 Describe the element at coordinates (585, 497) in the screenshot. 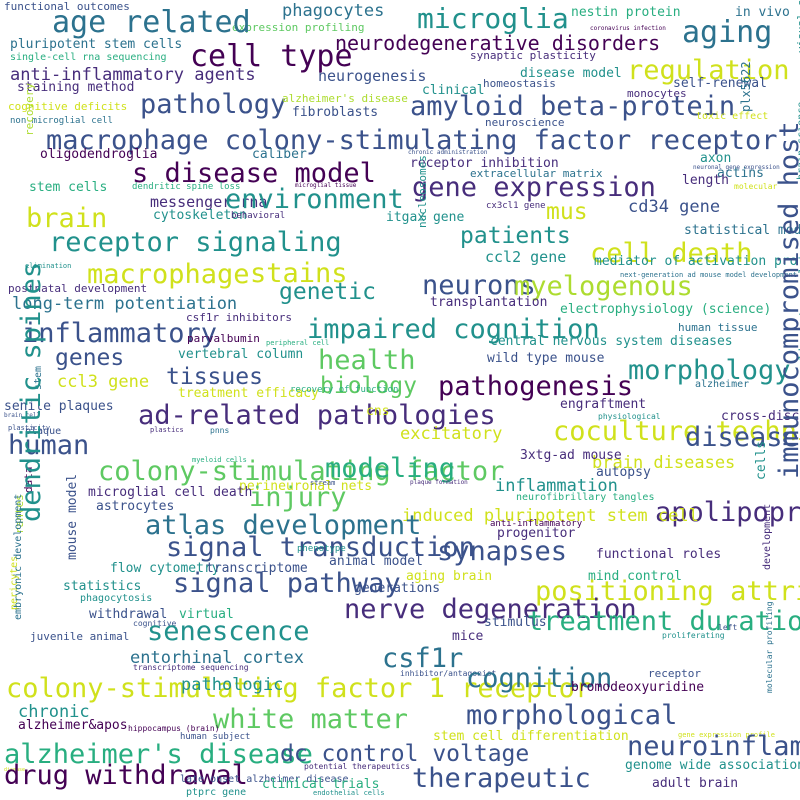

I see `word-neurofibrillary-tangles: neurofibrillary tangles` at that location.